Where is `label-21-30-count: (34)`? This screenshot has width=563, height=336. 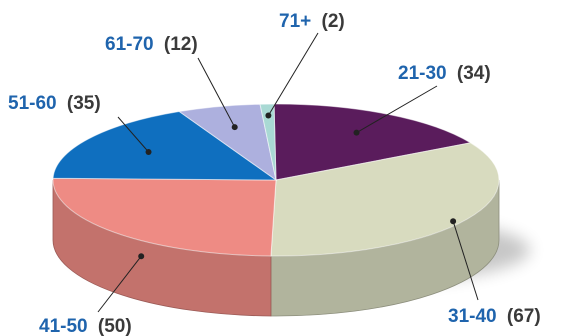
label-21-30-count: (34) is located at coordinates (474, 73).